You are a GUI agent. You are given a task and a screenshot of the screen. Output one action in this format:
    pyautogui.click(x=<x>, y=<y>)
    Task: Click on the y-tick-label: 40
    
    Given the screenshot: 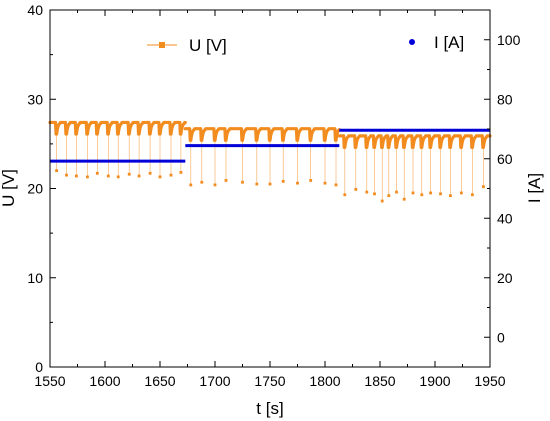 What is the action you would take?
    pyautogui.click(x=35, y=10)
    